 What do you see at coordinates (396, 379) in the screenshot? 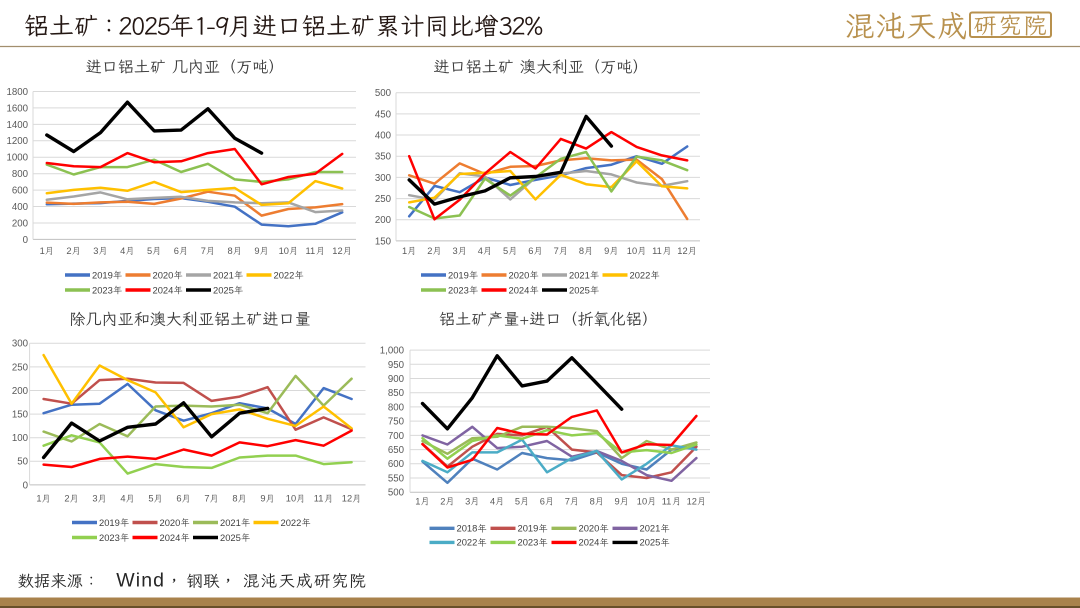
I see `svg-text: 900` at bounding box center [396, 379].